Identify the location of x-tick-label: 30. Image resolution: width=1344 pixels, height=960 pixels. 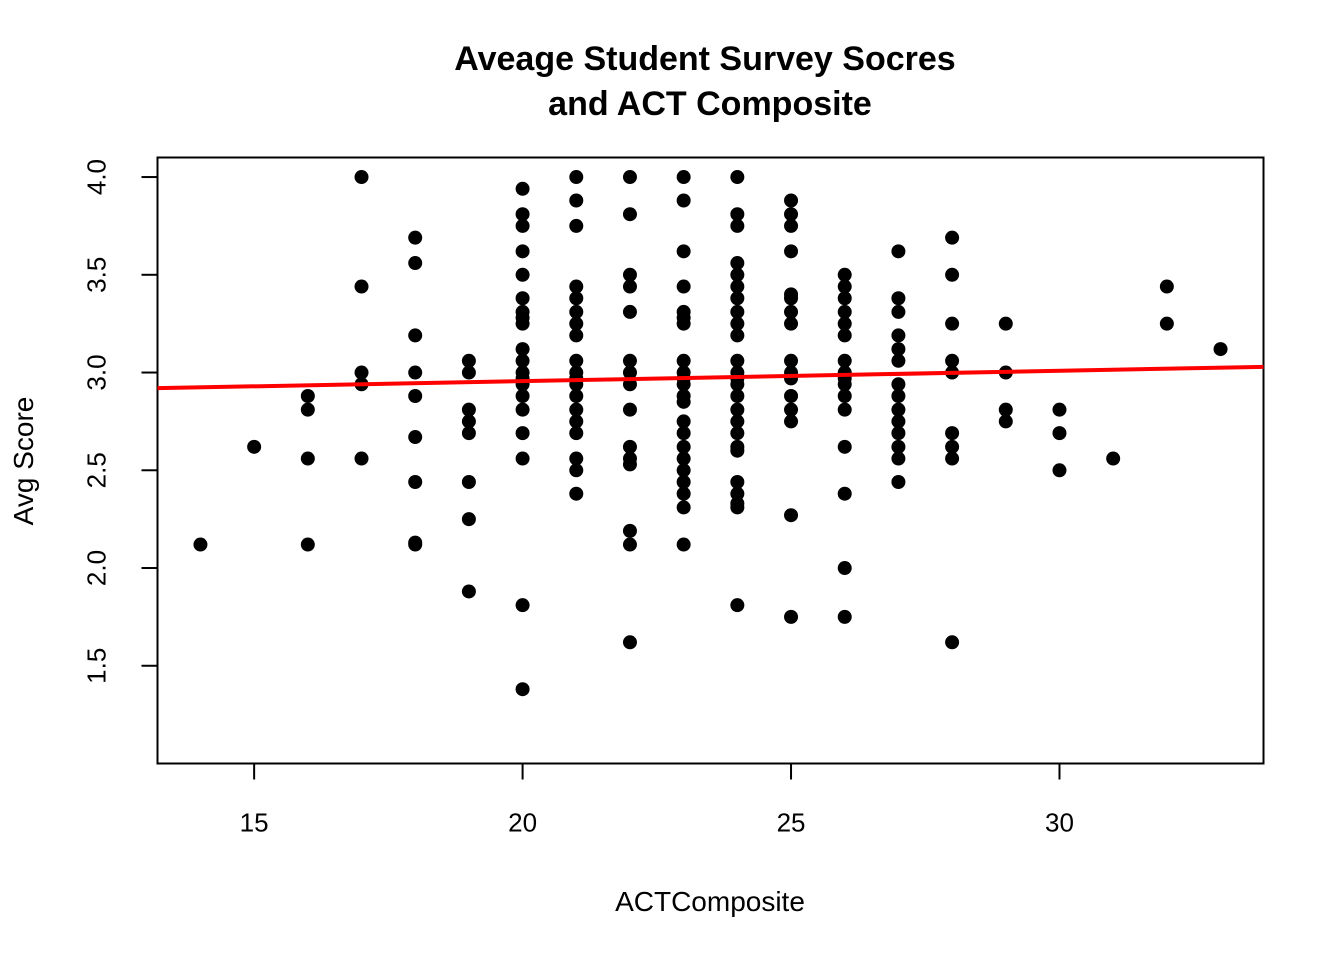
(1059, 823).